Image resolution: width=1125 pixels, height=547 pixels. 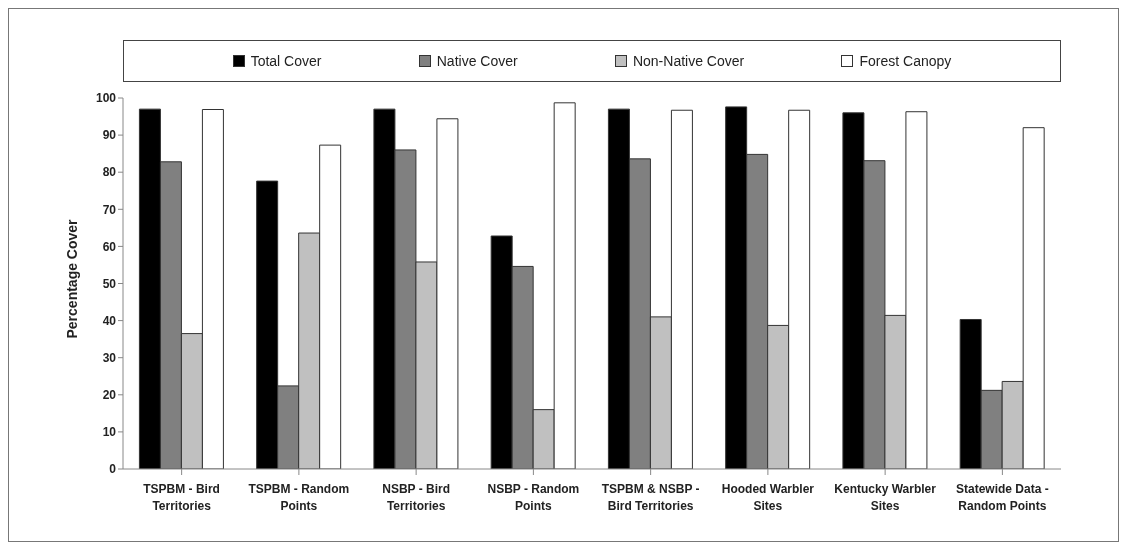 I want to click on x-tick-label: NSBP - Random Points, so click(x=533, y=497).